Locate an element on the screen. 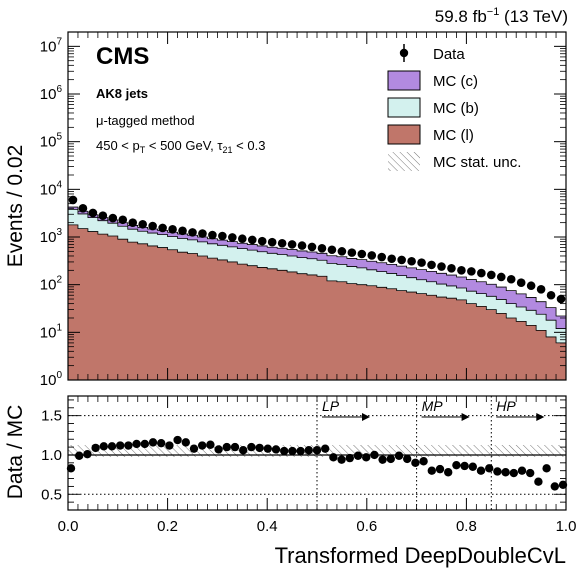  y-tick-label-top: 10⁰ is located at coordinates (51, 379).